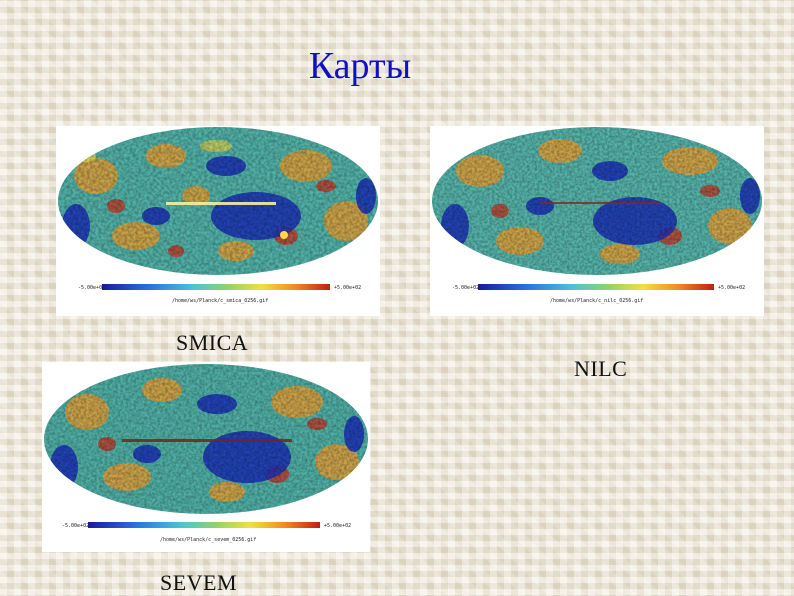 The width and height of the screenshot is (794, 596). Describe the element at coordinates (212, 342) in the screenshot. I see `caption-smica: SMICA` at that location.